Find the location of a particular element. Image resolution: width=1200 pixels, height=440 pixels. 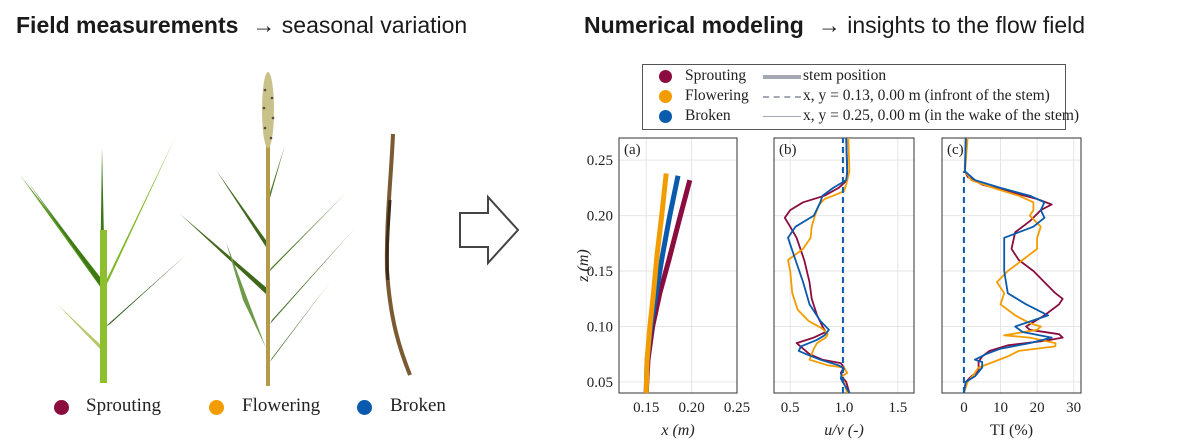

x-tick-label: 1.0 is located at coordinates (844, 408).